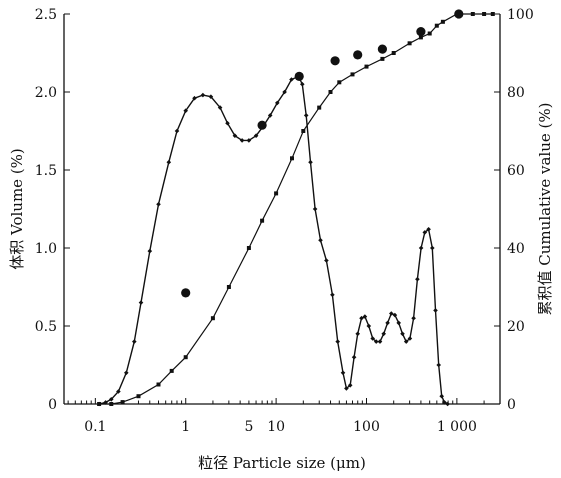 The height and width of the screenshot is (478, 561). What do you see at coordinates (457, 427) in the screenshot?
I see `x-tick-label: 1 000` at bounding box center [457, 427].